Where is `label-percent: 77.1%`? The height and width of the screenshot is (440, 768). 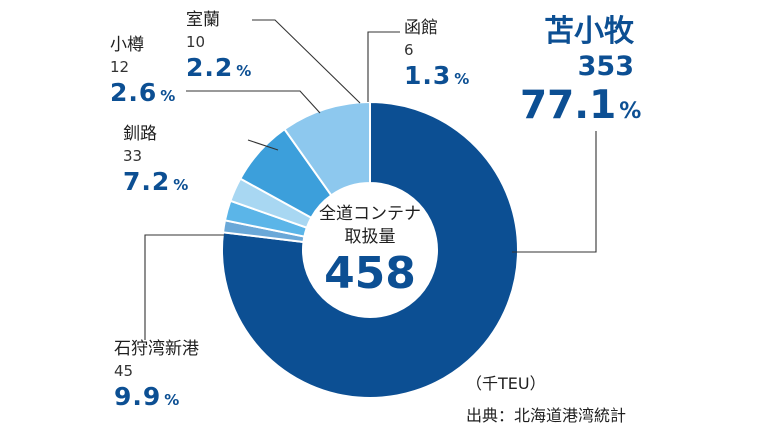 label-percent: 77.1% is located at coordinates (581, 105).